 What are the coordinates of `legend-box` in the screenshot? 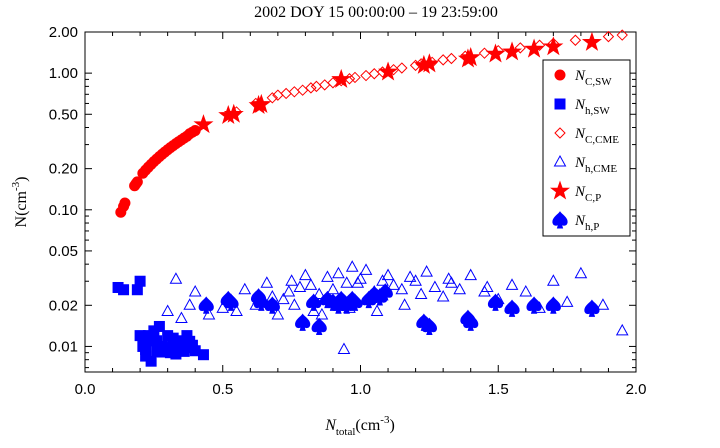 It's located at (586, 148).